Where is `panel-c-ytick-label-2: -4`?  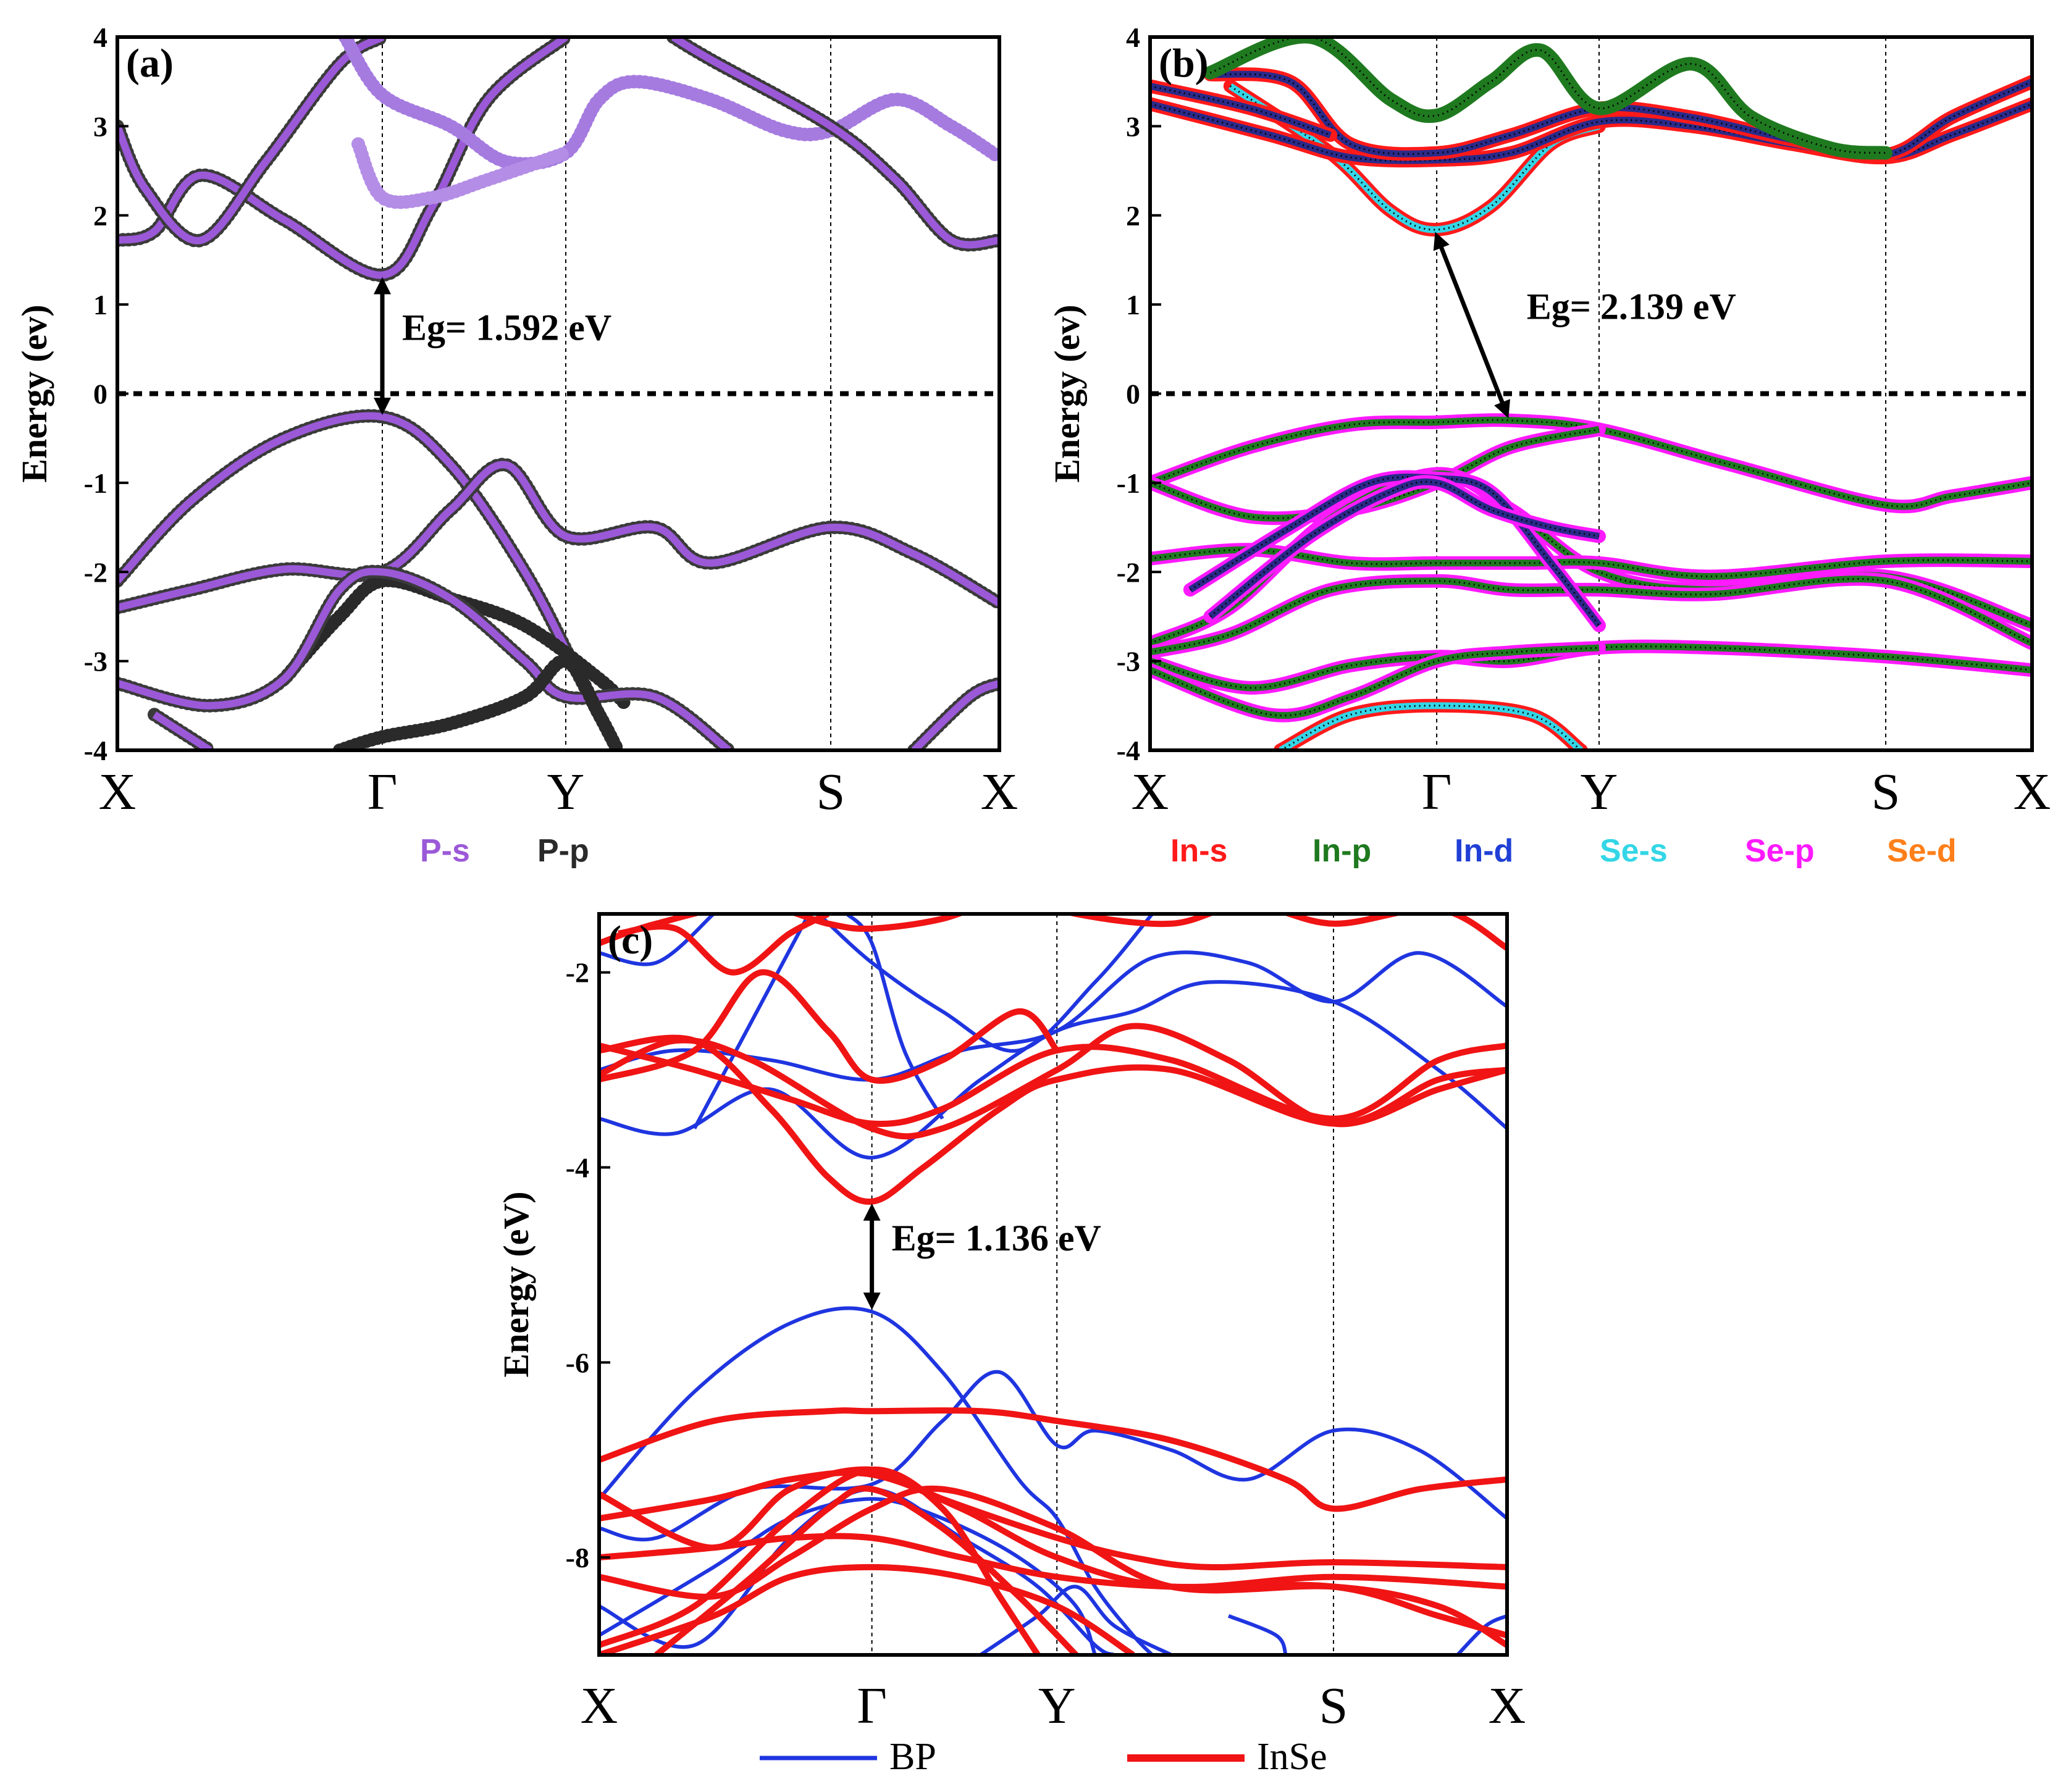 panel-c-ytick-label-2: -4 is located at coordinates (577, 1168).